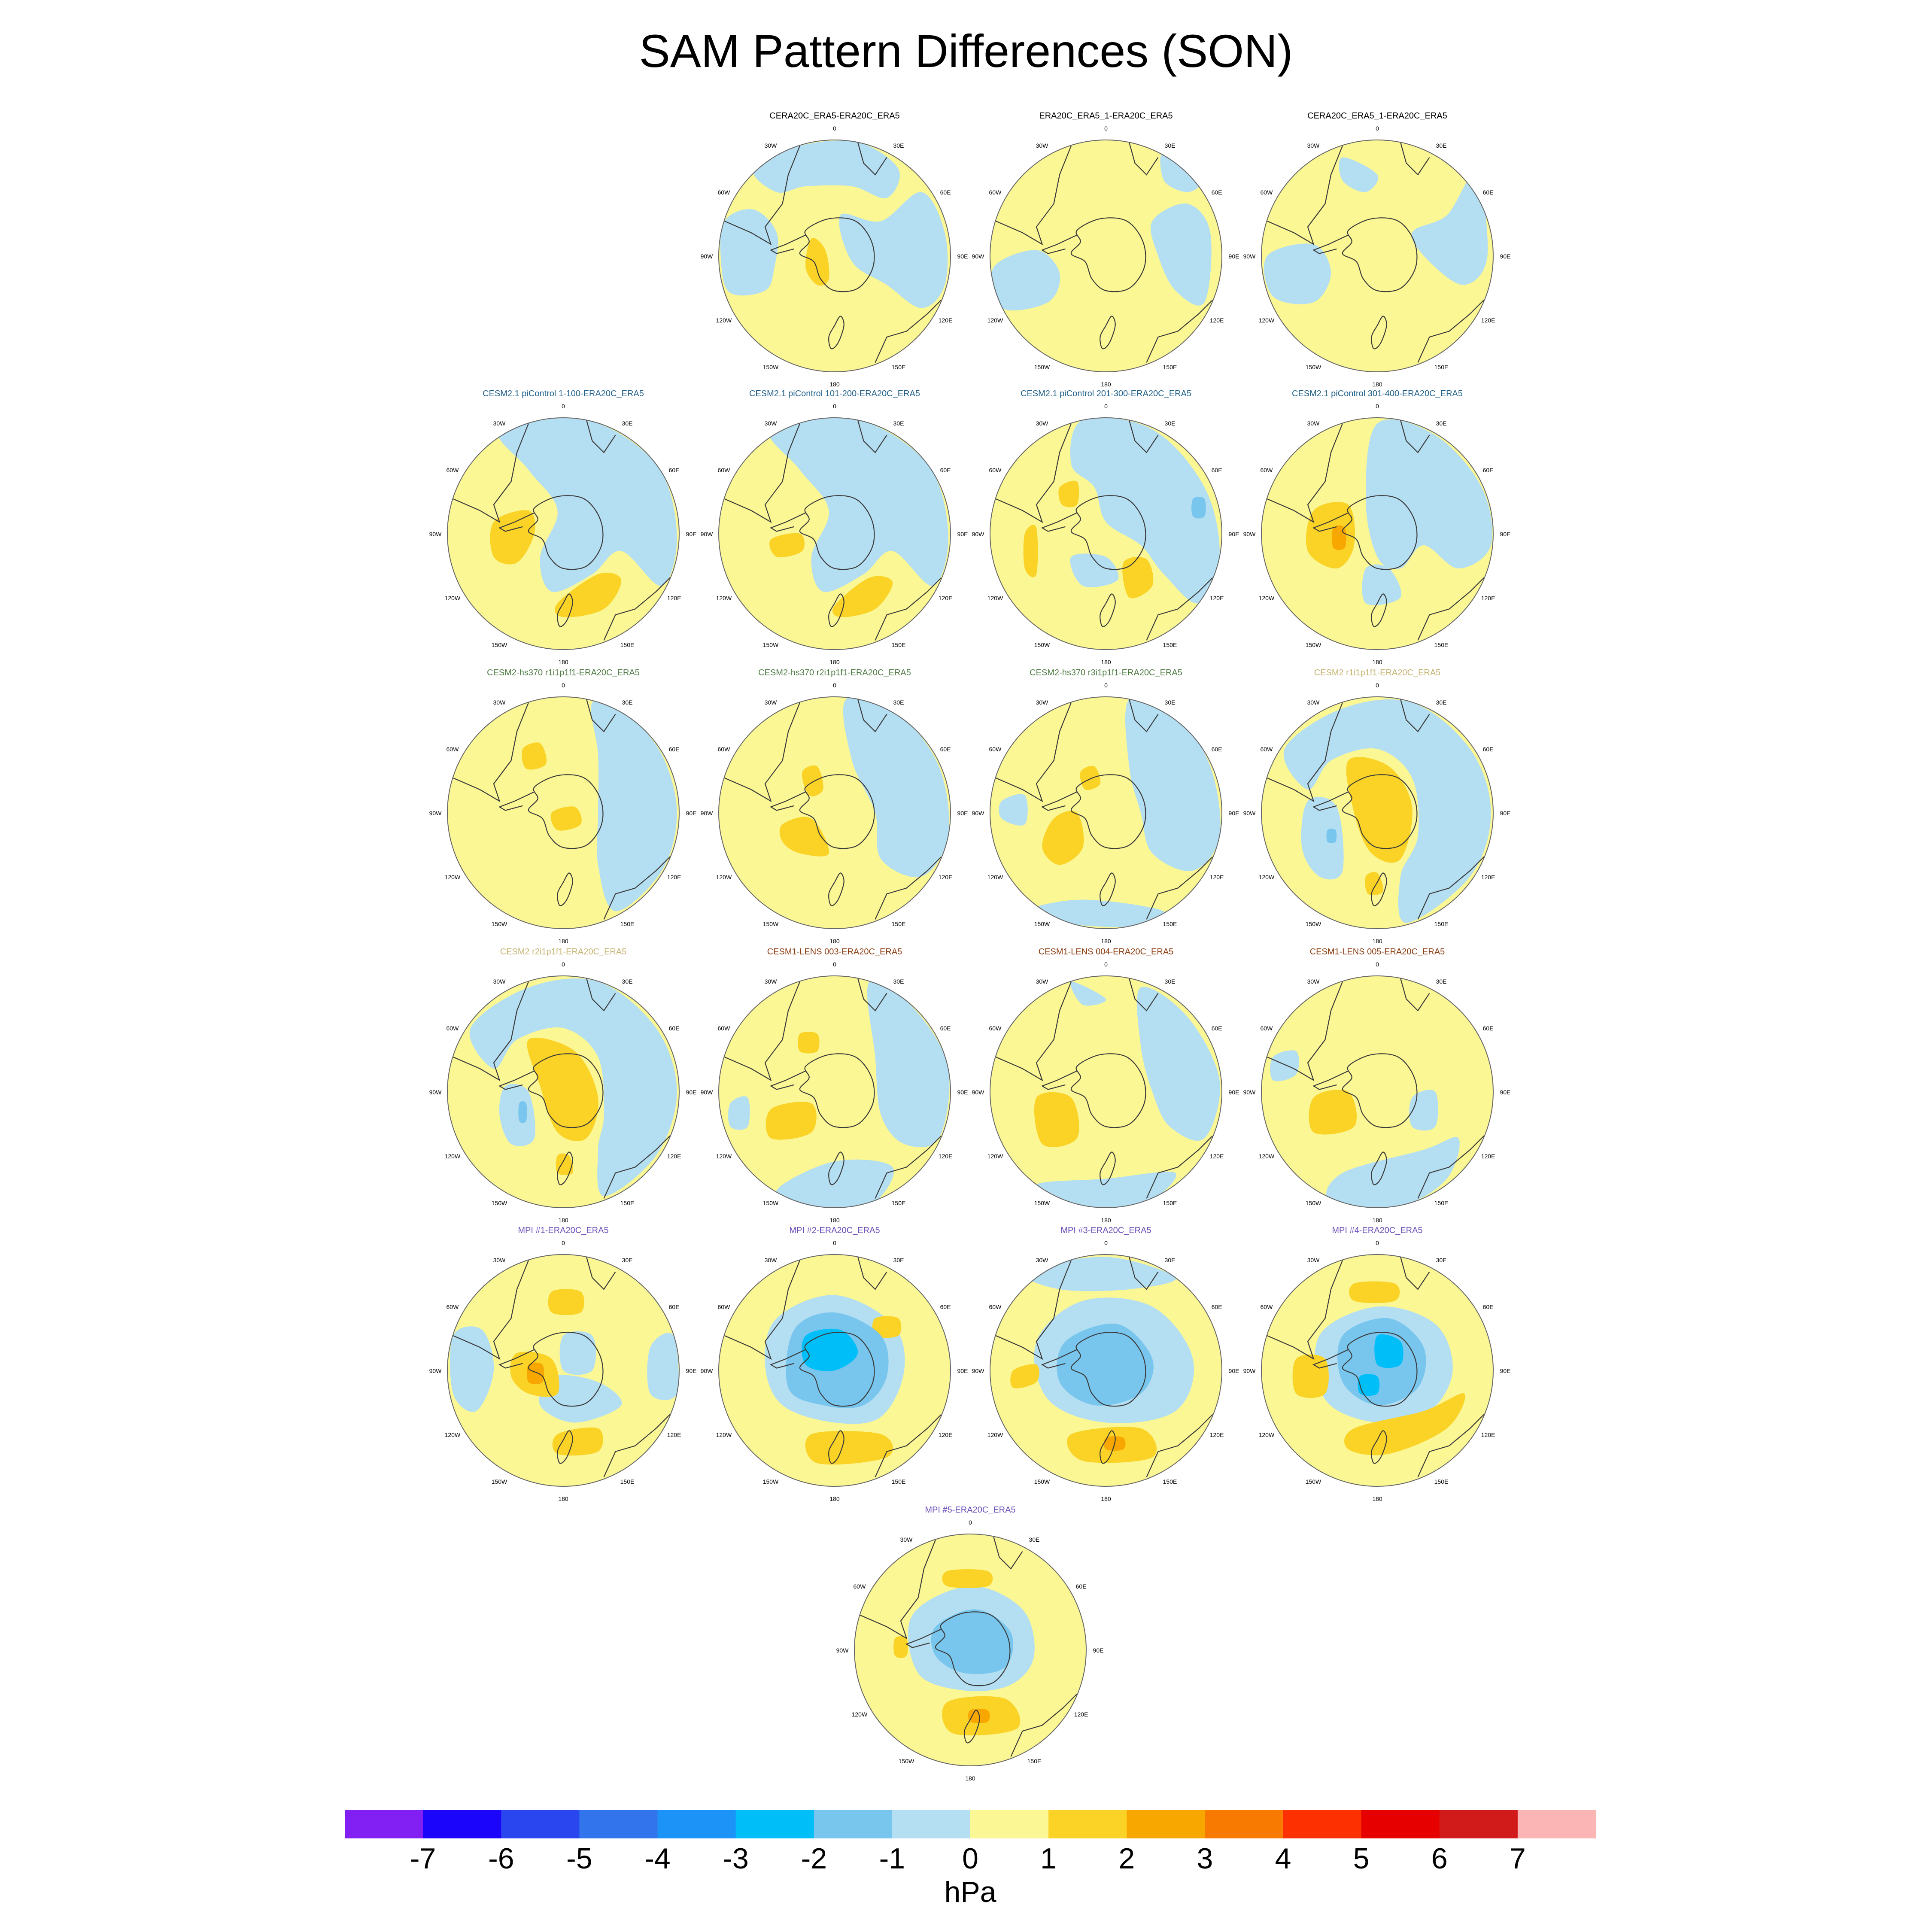 This screenshot has height=1932, width=1932. Describe the element at coordinates (501, 1858) in the screenshot. I see `colorbar-tick-label: -6` at that location.